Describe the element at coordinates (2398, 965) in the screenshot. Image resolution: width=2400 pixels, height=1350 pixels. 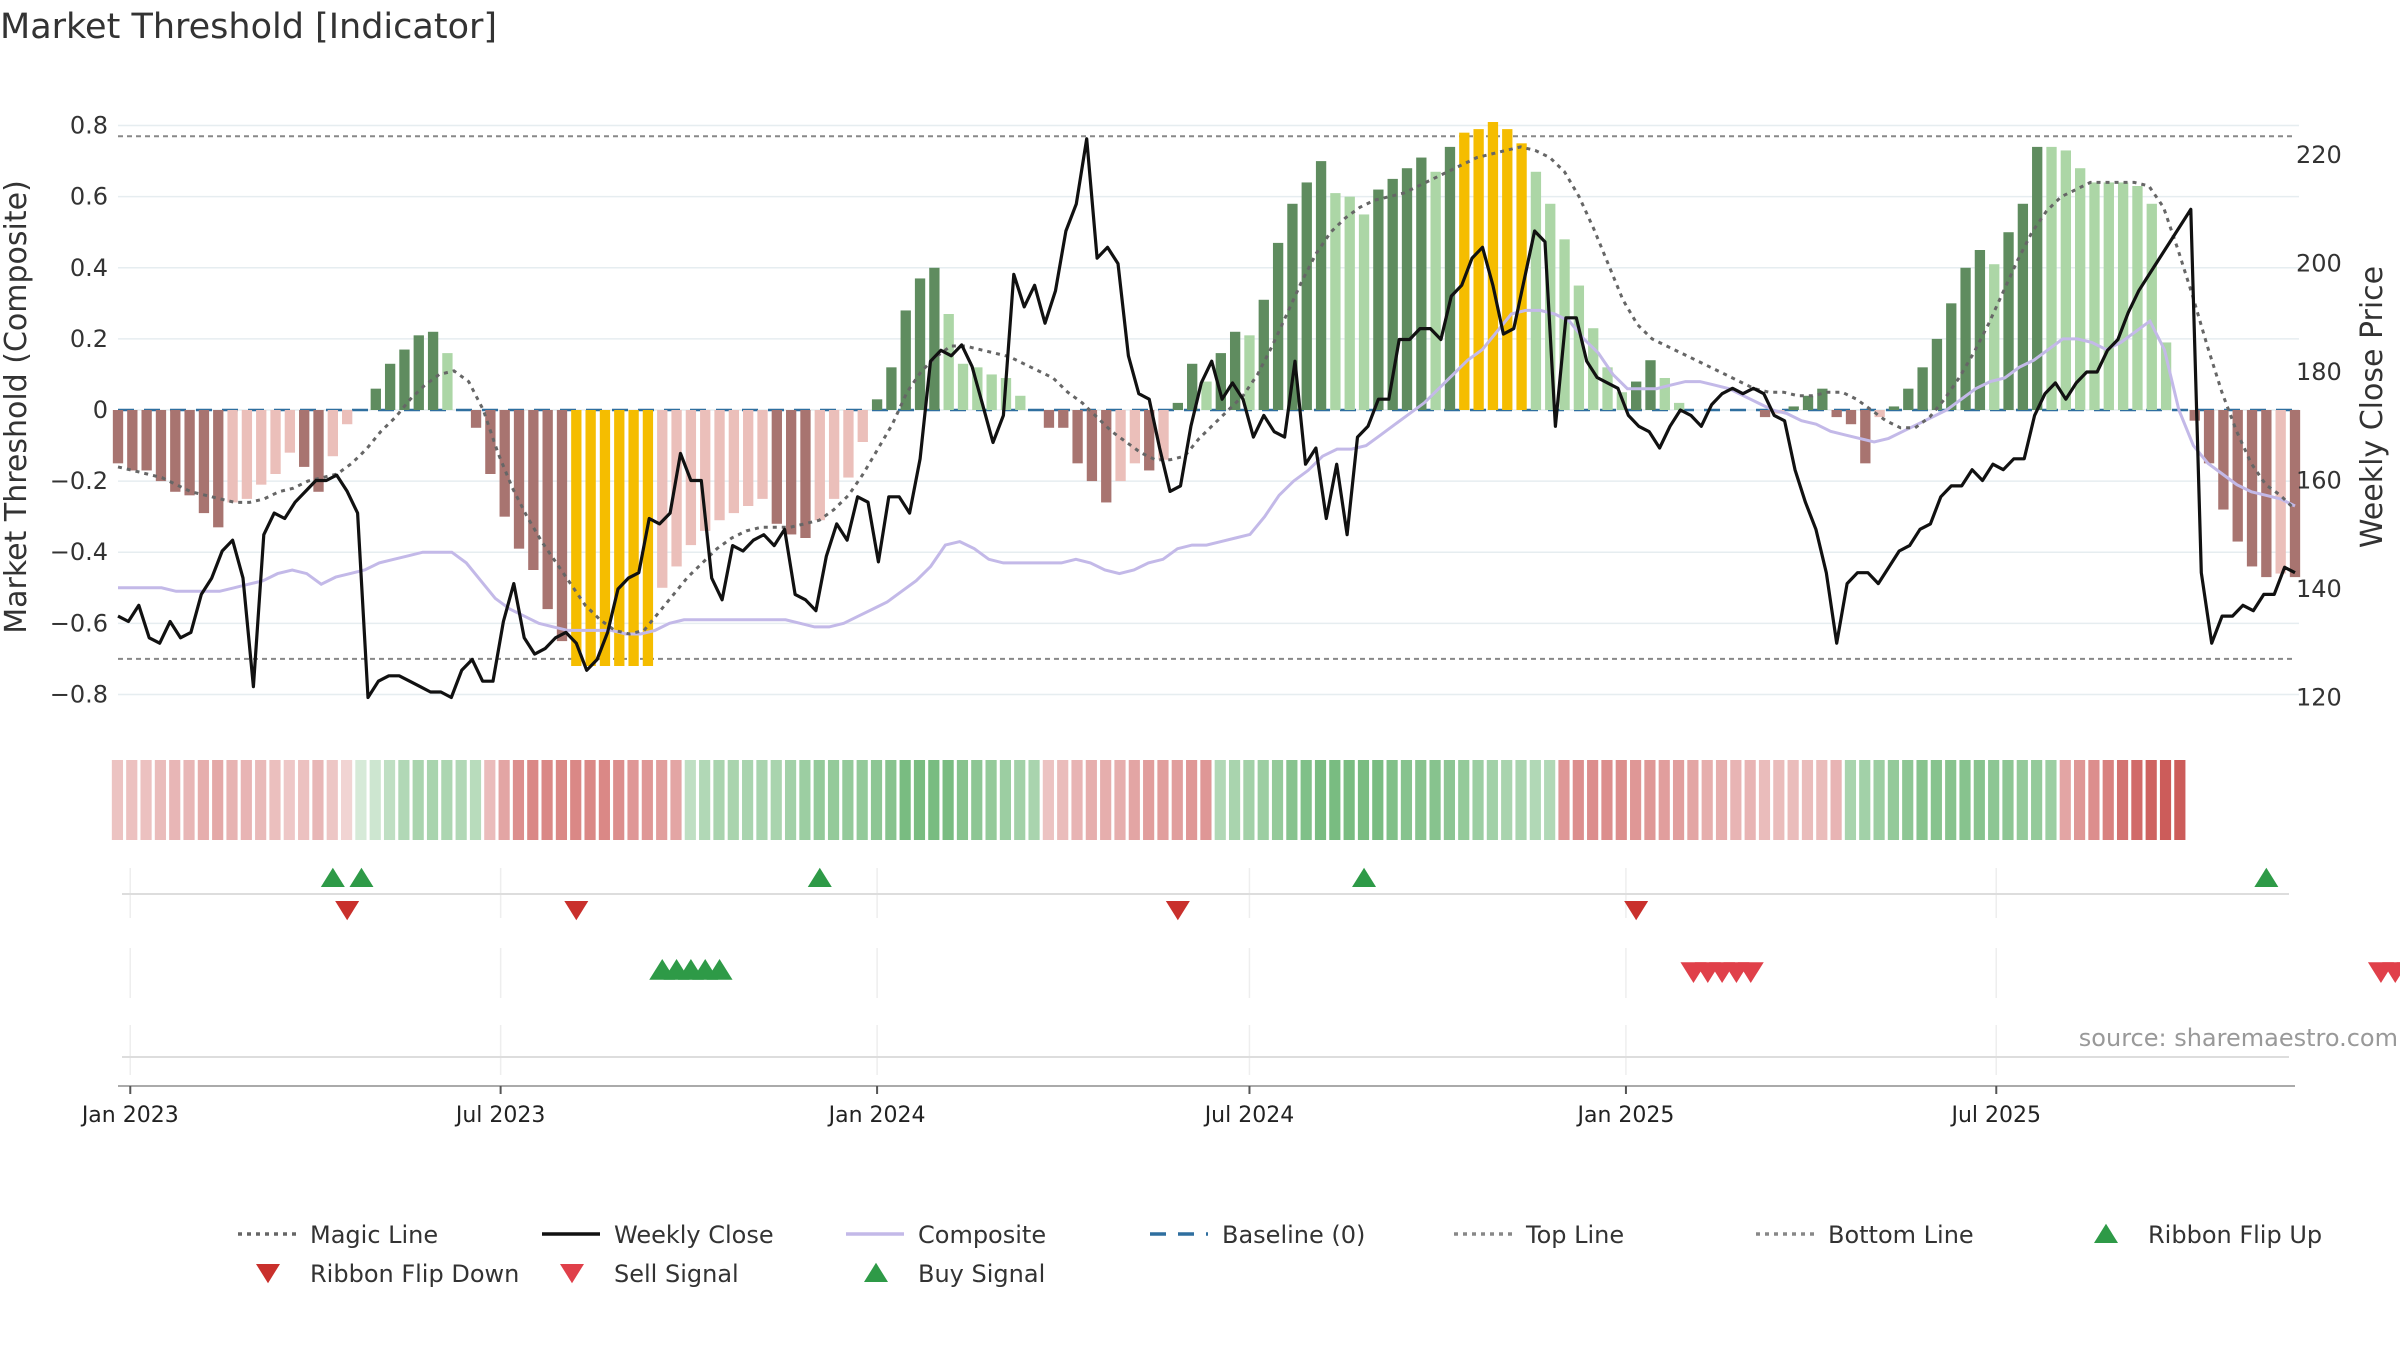
I see `sell-signal-marker` at that location.